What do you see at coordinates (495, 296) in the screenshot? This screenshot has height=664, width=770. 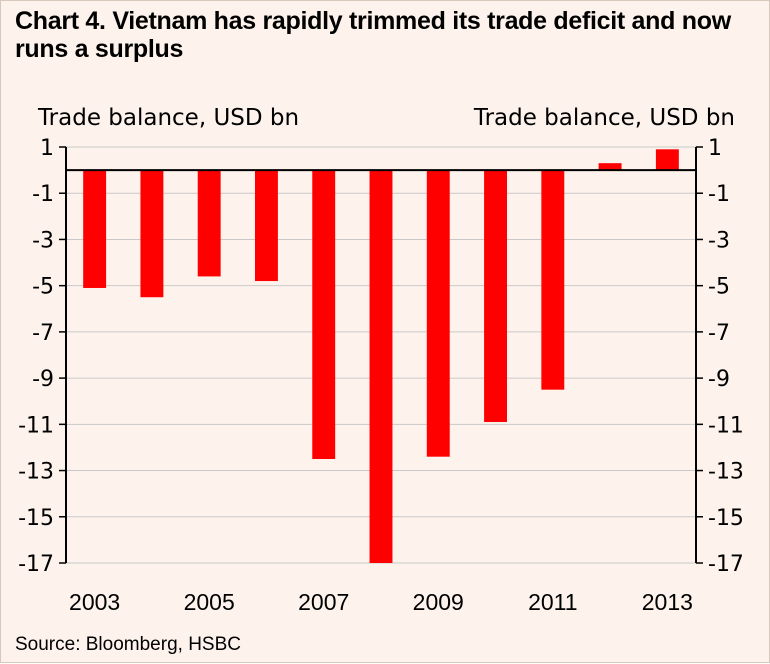 I see `bar-2010` at bounding box center [495, 296].